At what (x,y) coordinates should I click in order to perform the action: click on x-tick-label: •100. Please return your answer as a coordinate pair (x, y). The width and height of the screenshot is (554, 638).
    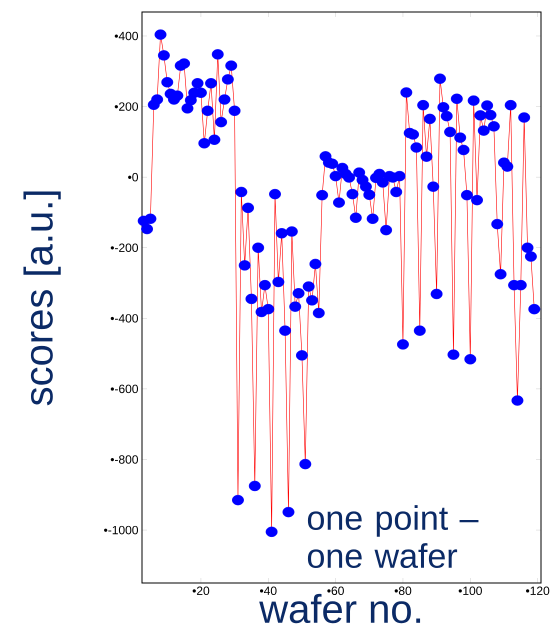
    Looking at the image, I should click on (470, 591).